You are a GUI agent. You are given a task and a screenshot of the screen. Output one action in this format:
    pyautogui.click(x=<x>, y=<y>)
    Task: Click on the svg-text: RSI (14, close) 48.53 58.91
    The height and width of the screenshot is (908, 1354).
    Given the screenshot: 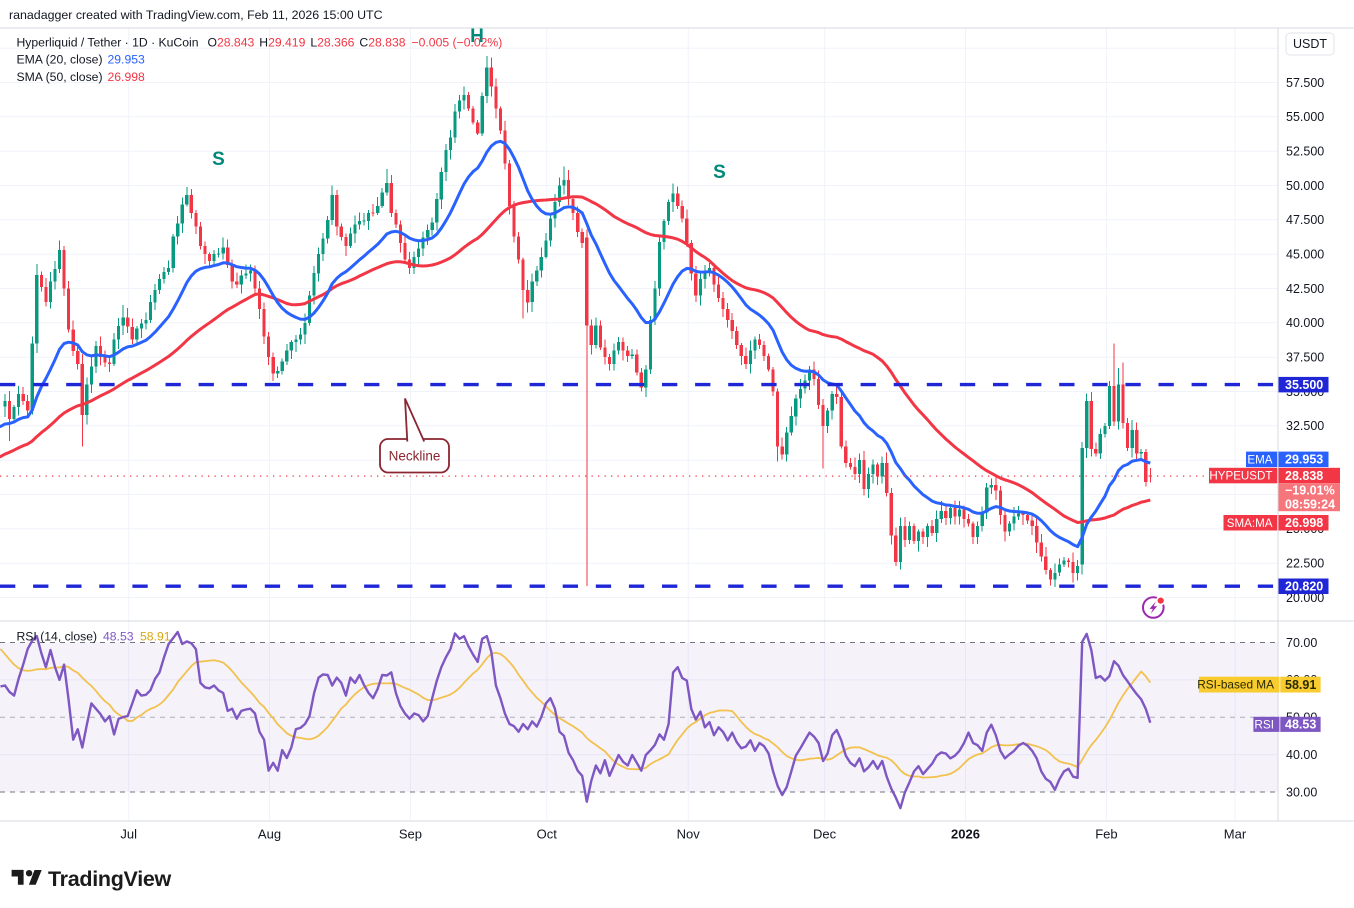 What is the action you would take?
    pyautogui.click(x=94, y=637)
    